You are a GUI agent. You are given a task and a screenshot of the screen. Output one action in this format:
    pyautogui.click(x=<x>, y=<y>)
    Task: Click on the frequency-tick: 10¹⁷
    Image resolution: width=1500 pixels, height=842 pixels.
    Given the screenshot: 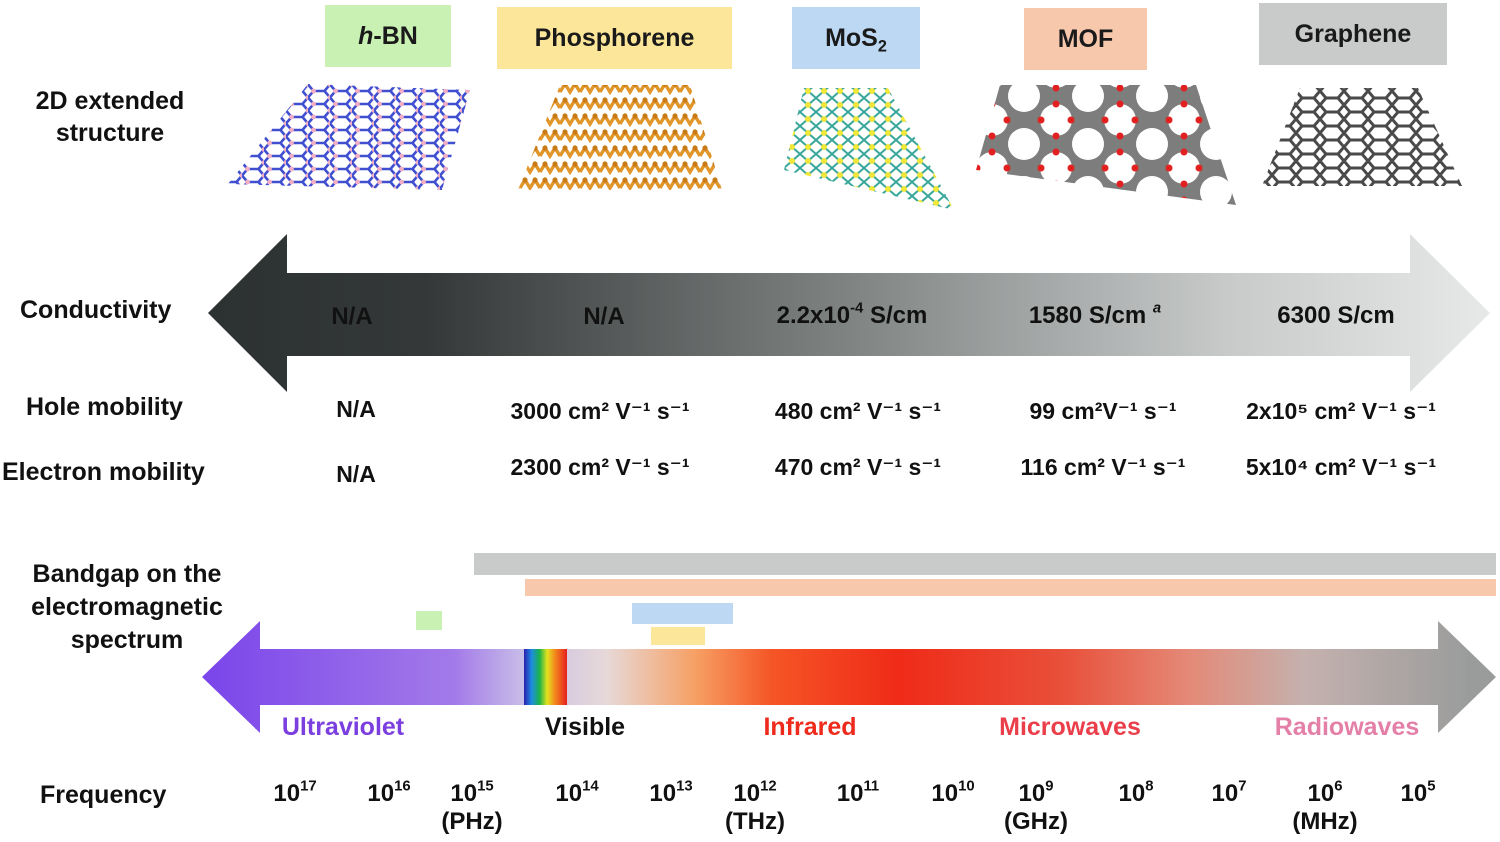 What is the action you would take?
    pyautogui.click(x=295, y=792)
    